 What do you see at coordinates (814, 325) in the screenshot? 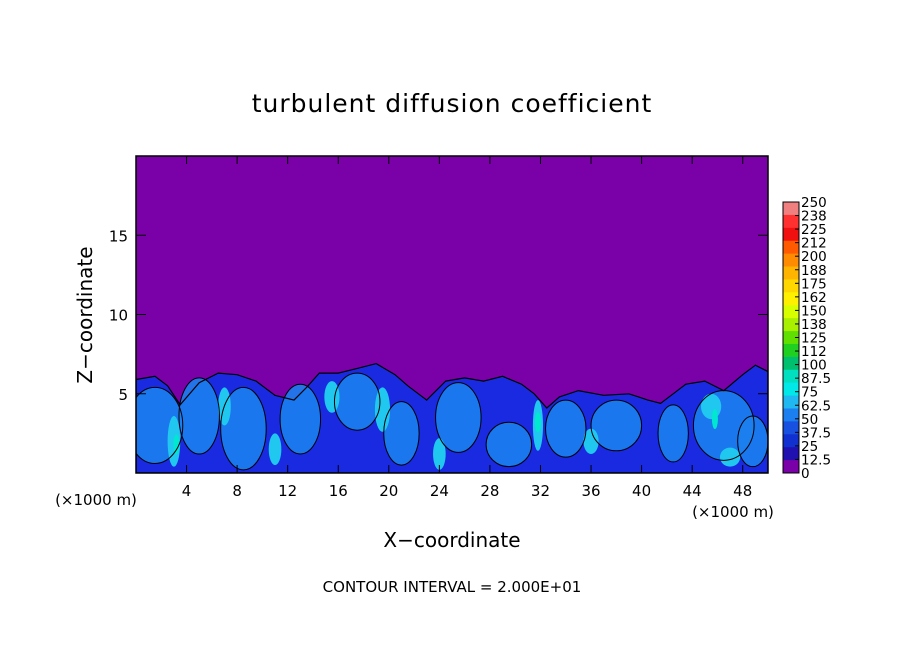
I see `colorbar-label: 138` at bounding box center [814, 325].